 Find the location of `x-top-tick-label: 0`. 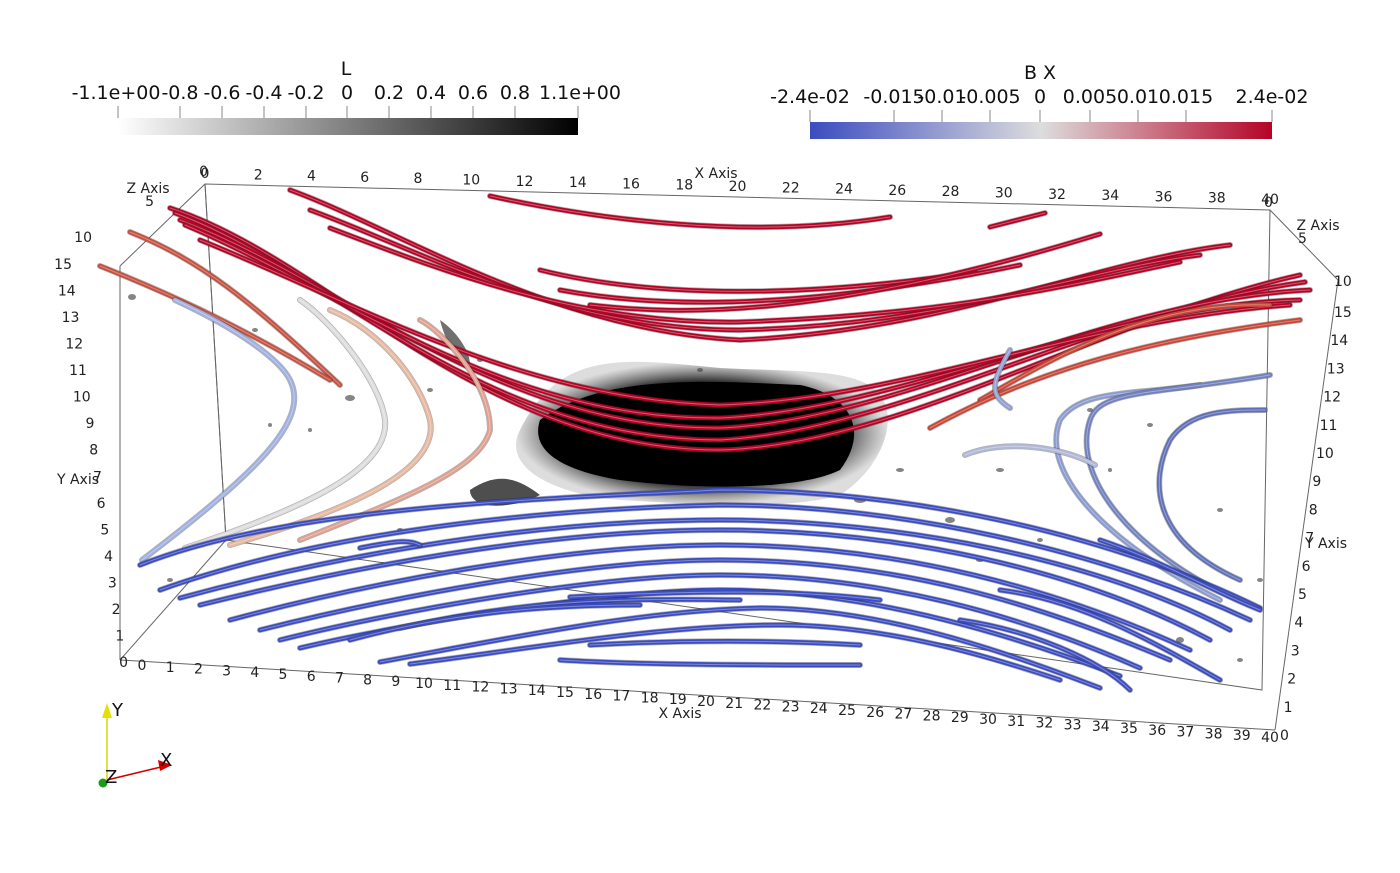

x-top-tick-label: 0 is located at coordinates (205, 174).